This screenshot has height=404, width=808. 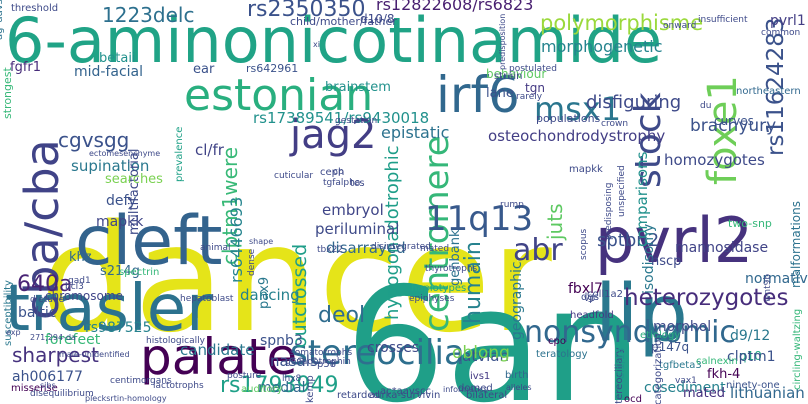 I want to click on word-cloud-term: comparisons, so click(x=642, y=199).